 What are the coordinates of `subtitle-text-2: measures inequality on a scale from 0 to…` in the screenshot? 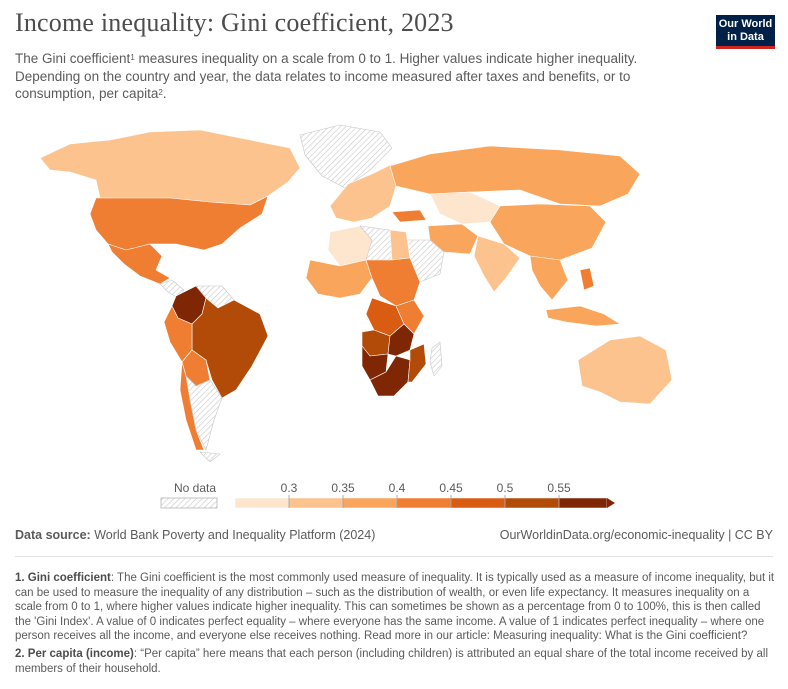 It's located at (326, 76).